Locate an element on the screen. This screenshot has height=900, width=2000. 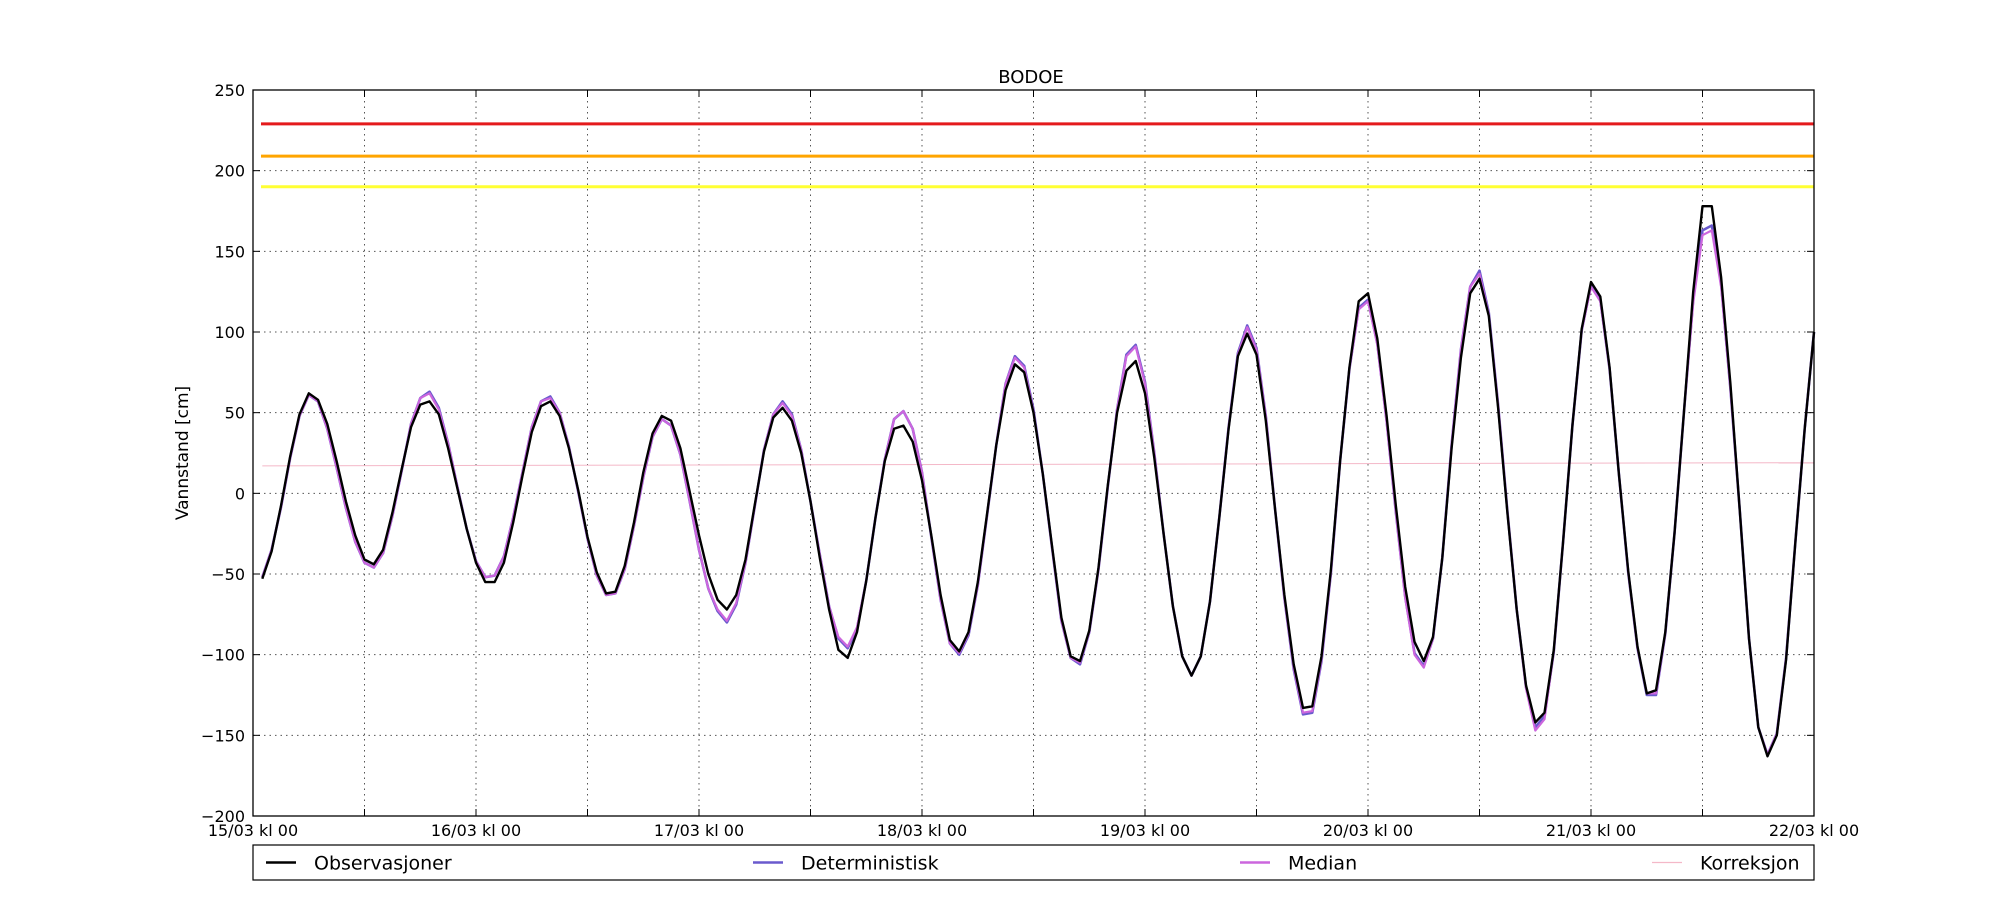
chart-title: BODOE is located at coordinates (1031, 77).